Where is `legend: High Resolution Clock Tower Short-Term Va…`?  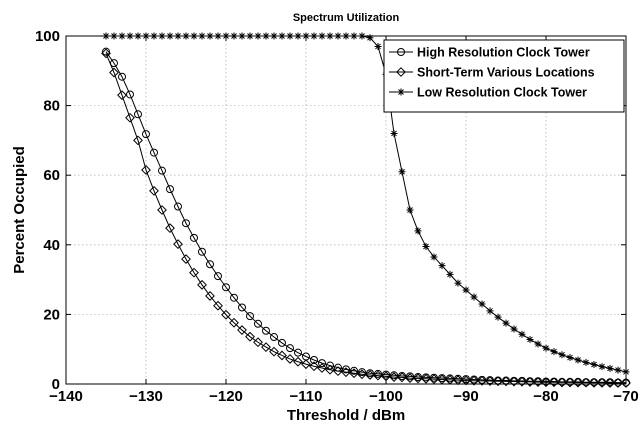
legend: High Resolution Clock Tower Short-Term Va… is located at coordinates (504, 76).